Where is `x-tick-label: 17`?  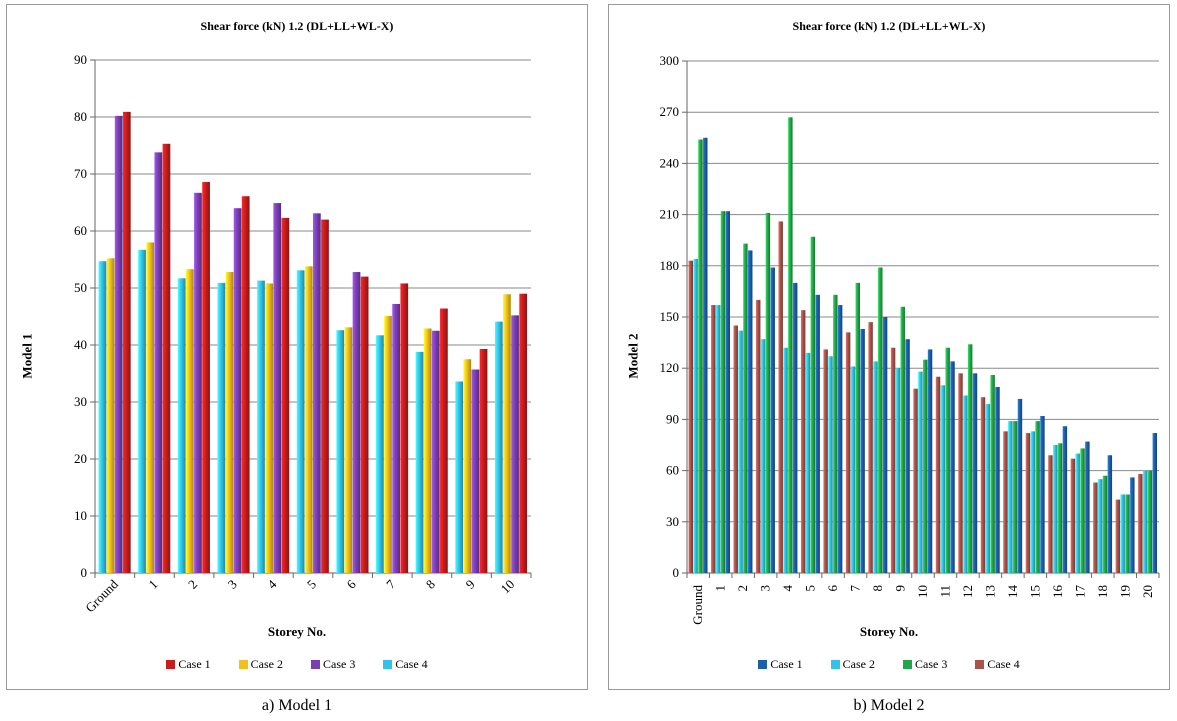
x-tick-label: 17 is located at coordinates (1079, 592).